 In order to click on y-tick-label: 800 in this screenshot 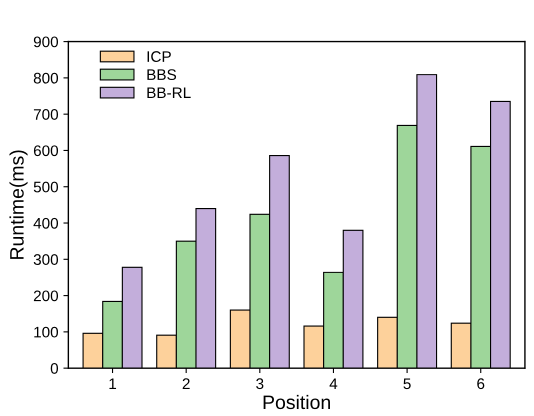, I will do `click(46, 78)`.